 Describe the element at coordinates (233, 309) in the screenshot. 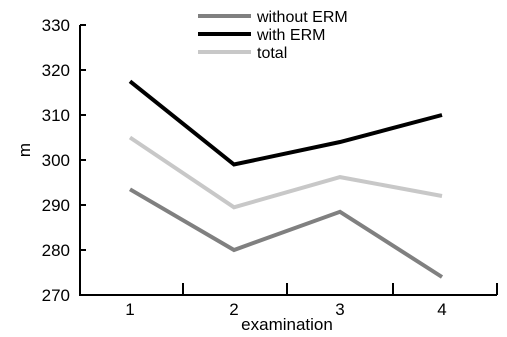

I see `x-tick-label: 2` at that location.